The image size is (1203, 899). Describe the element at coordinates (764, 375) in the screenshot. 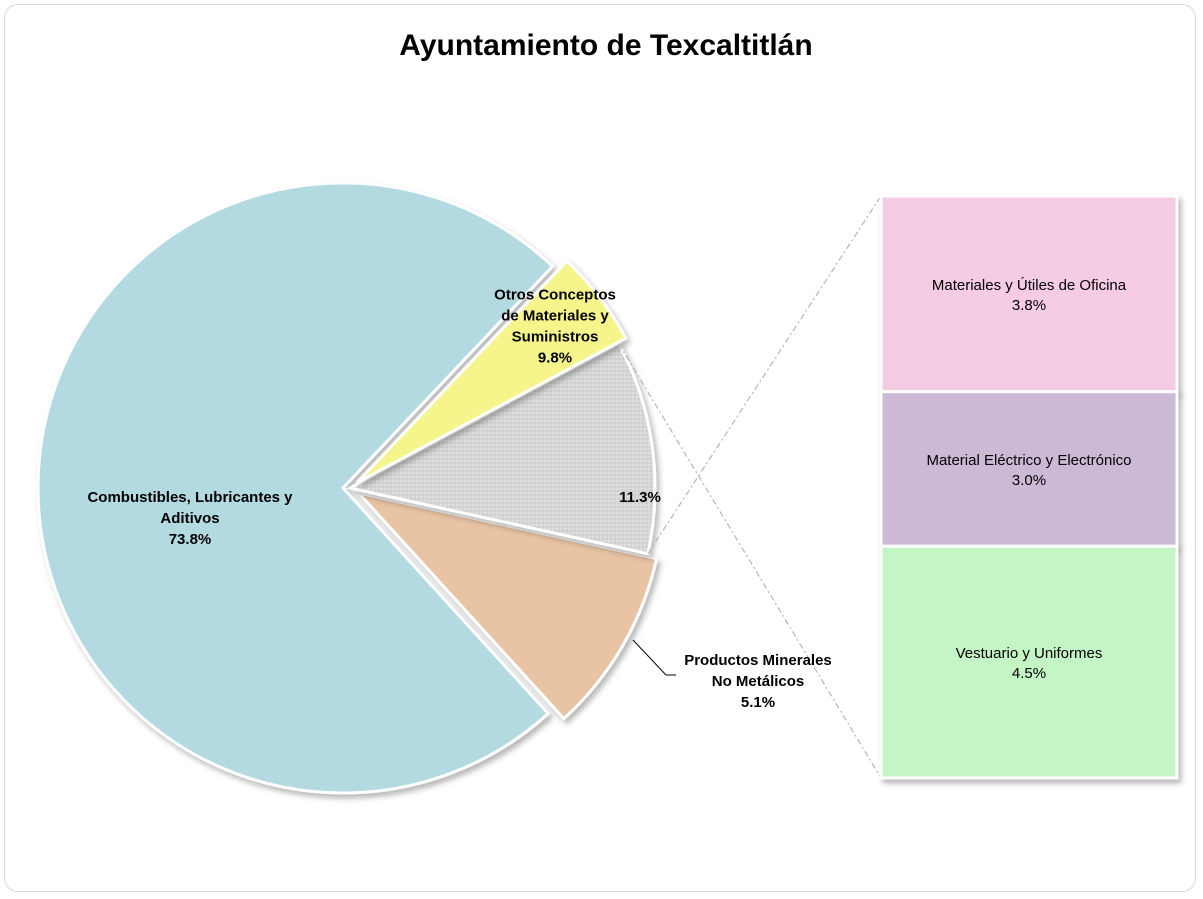

I see `connector-line-top` at that location.